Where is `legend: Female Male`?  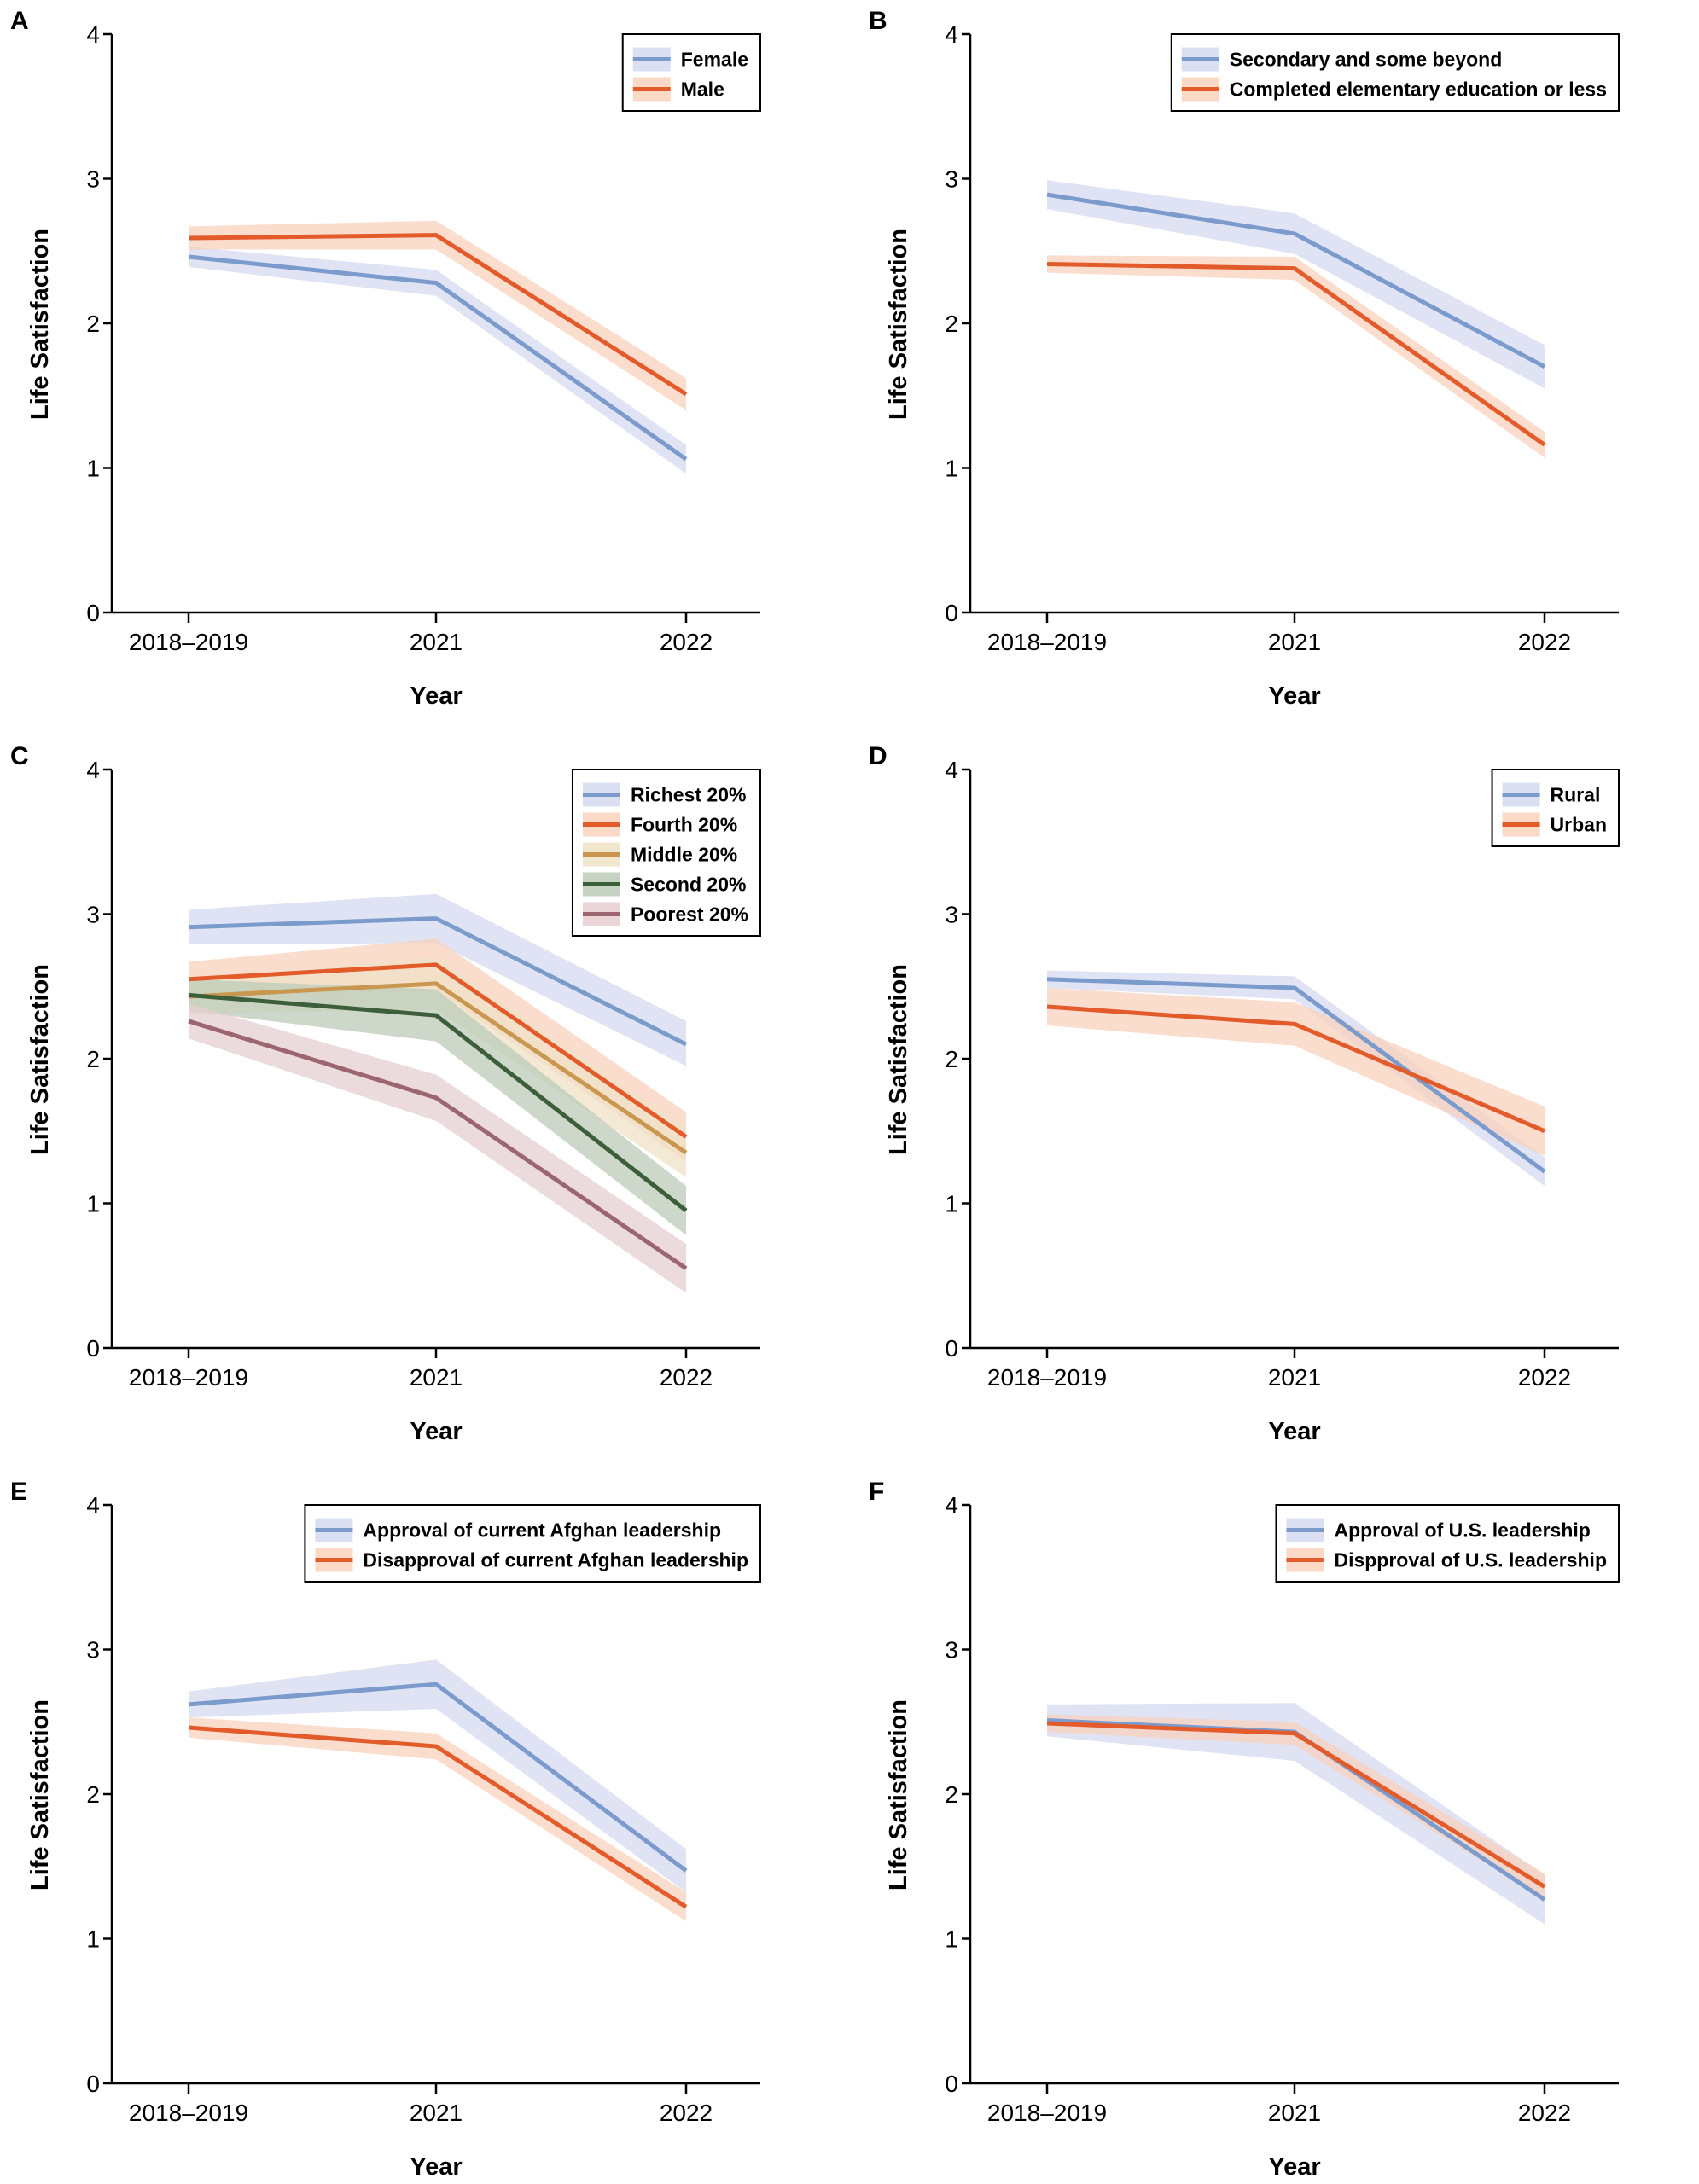 legend: Female Male is located at coordinates (691, 73).